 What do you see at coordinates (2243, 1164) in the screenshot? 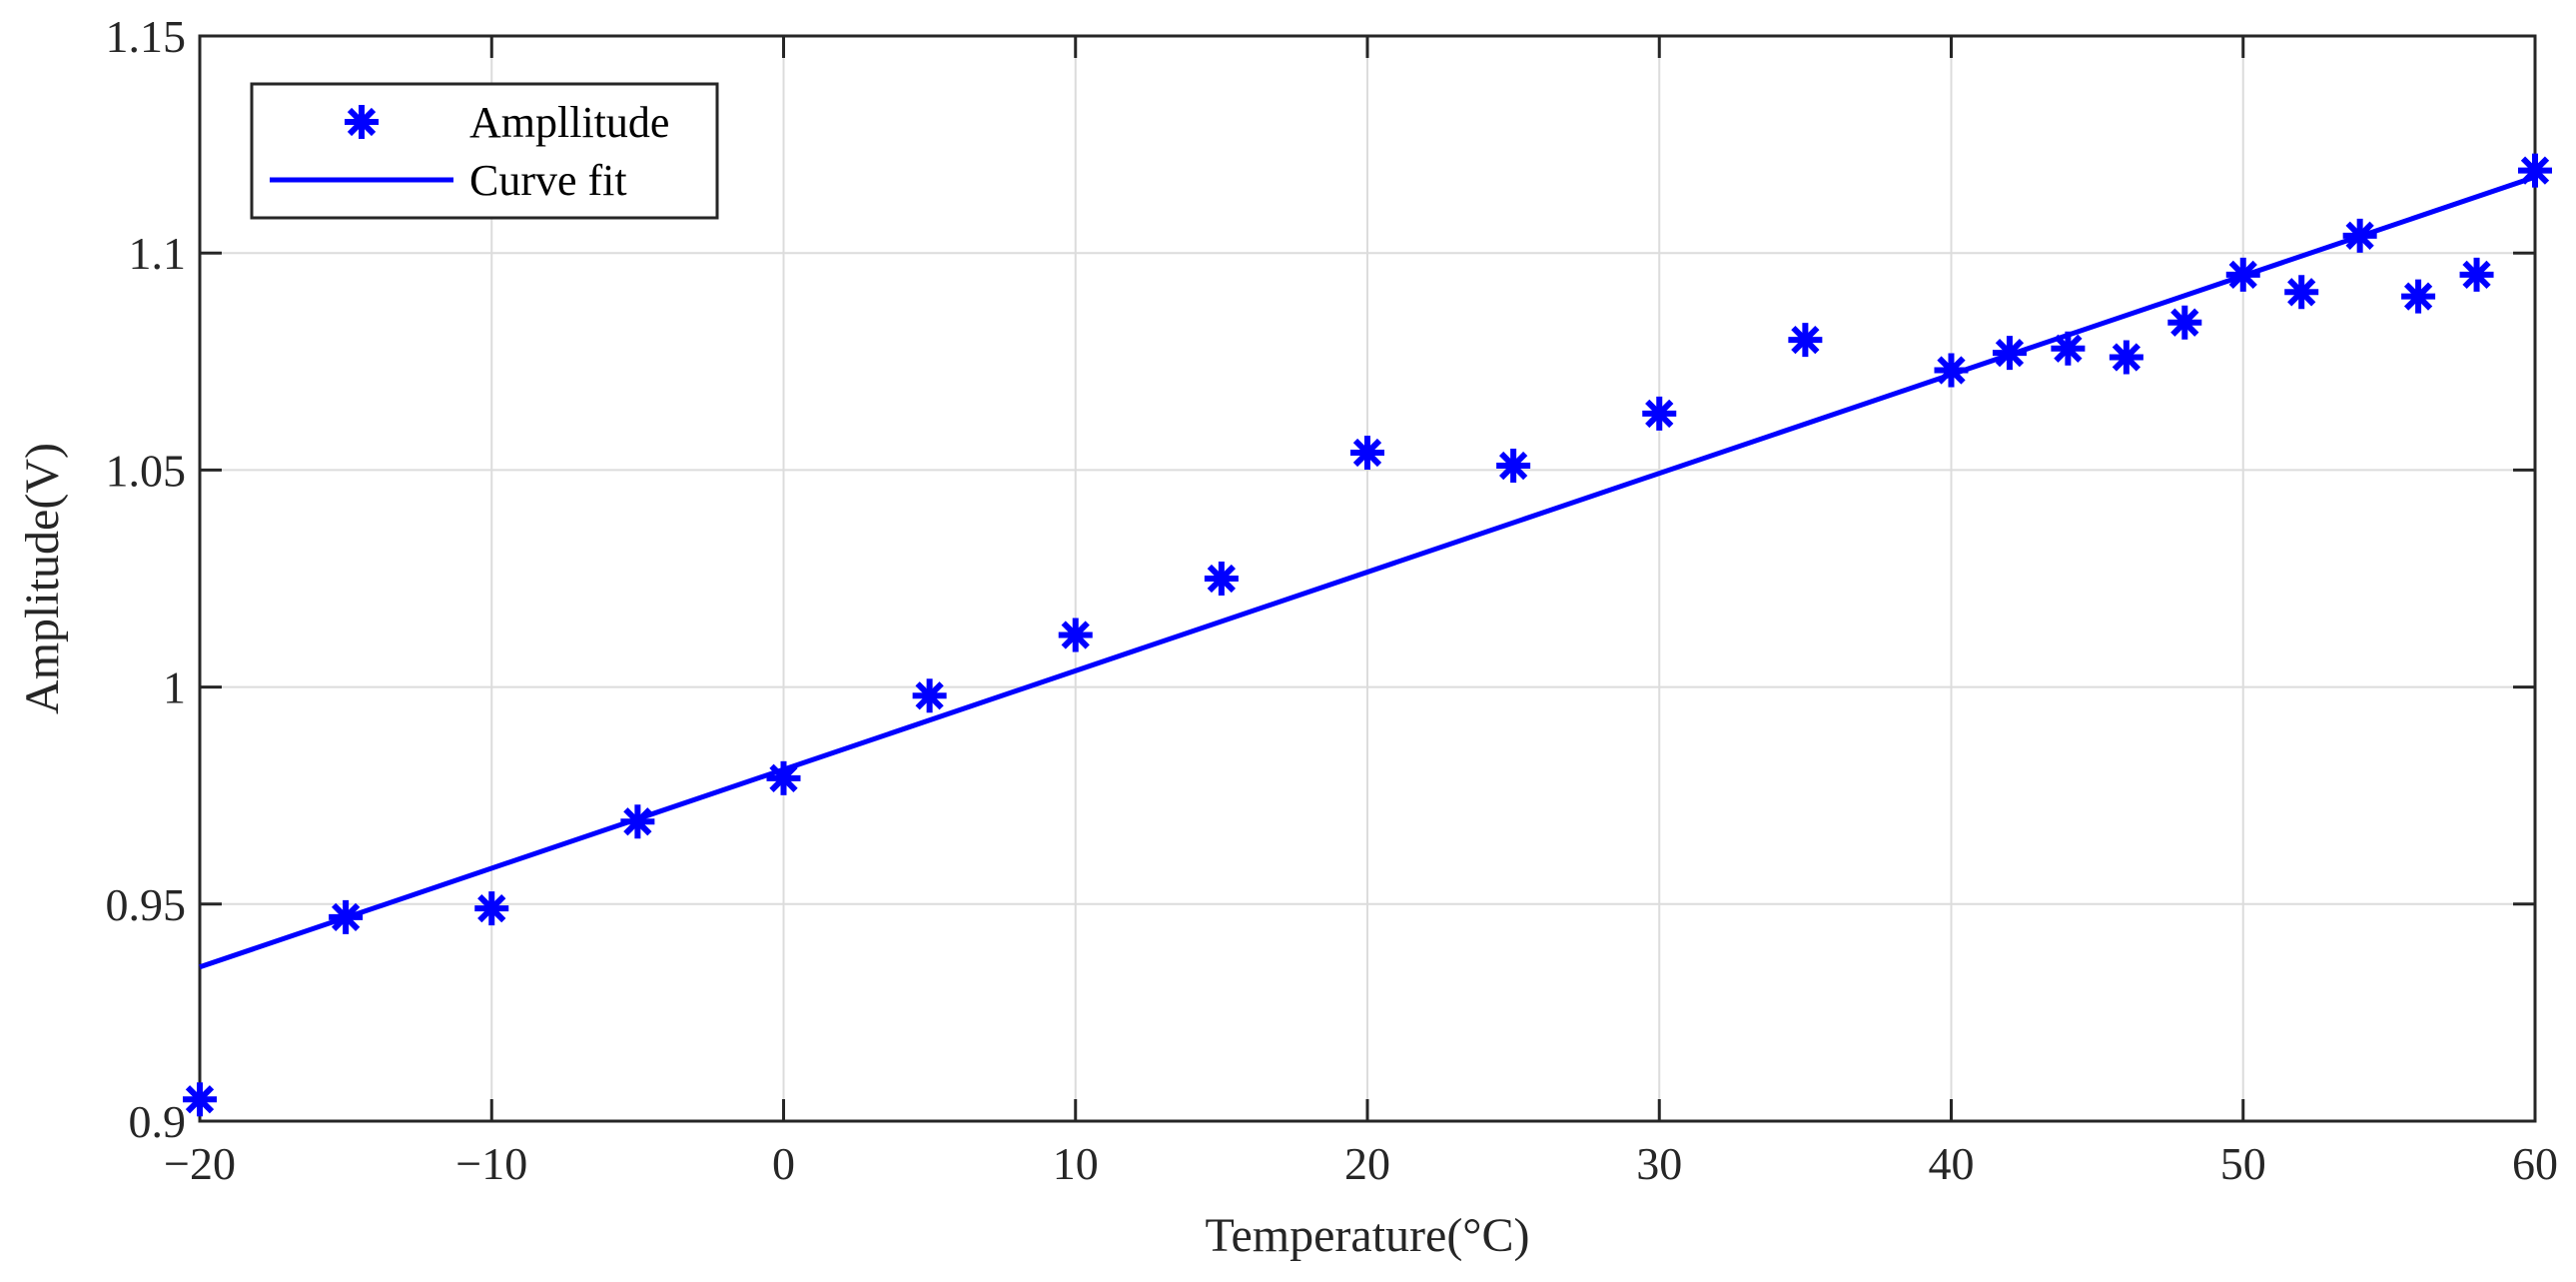
I see `x-tick-label: 50` at bounding box center [2243, 1164].